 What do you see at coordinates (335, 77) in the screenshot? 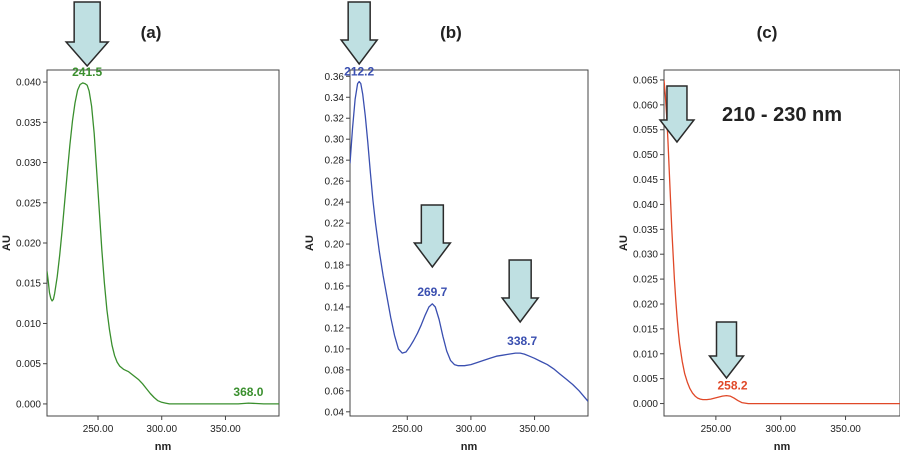
I see `y-tick-label: 0.36` at bounding box center [335, 77].